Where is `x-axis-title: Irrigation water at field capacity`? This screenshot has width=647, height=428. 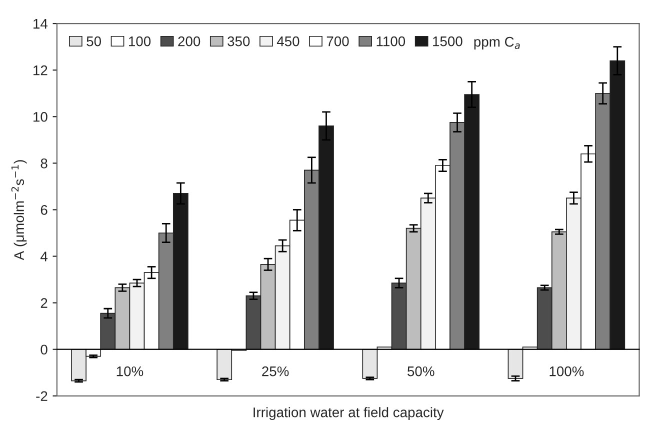 x-axis-title: Irrigation water at field capacity is located at coordinates (349, 413).